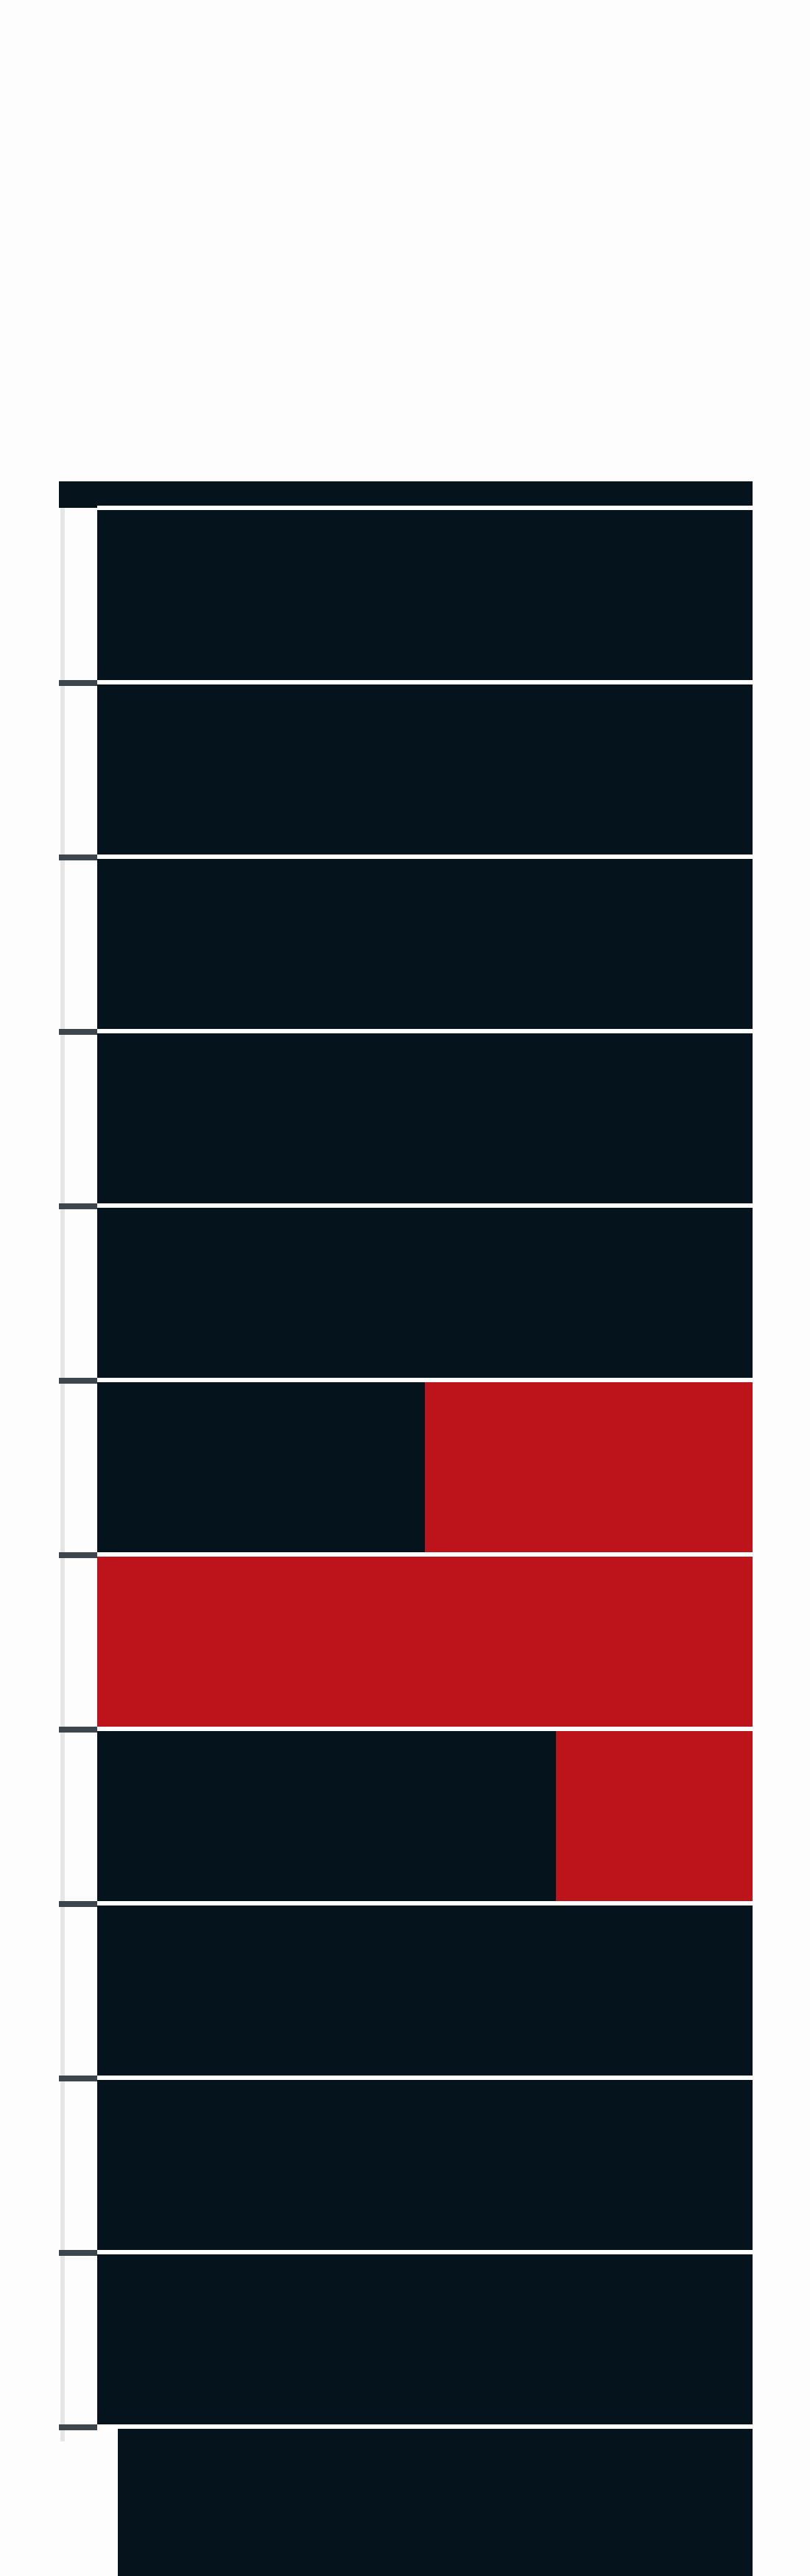 This screenshot has height=2576, width=810. What do you see at coordinates (62, 1474) in the screenshot?
I see `y-axis-line` at bounding box center [62, 1474].